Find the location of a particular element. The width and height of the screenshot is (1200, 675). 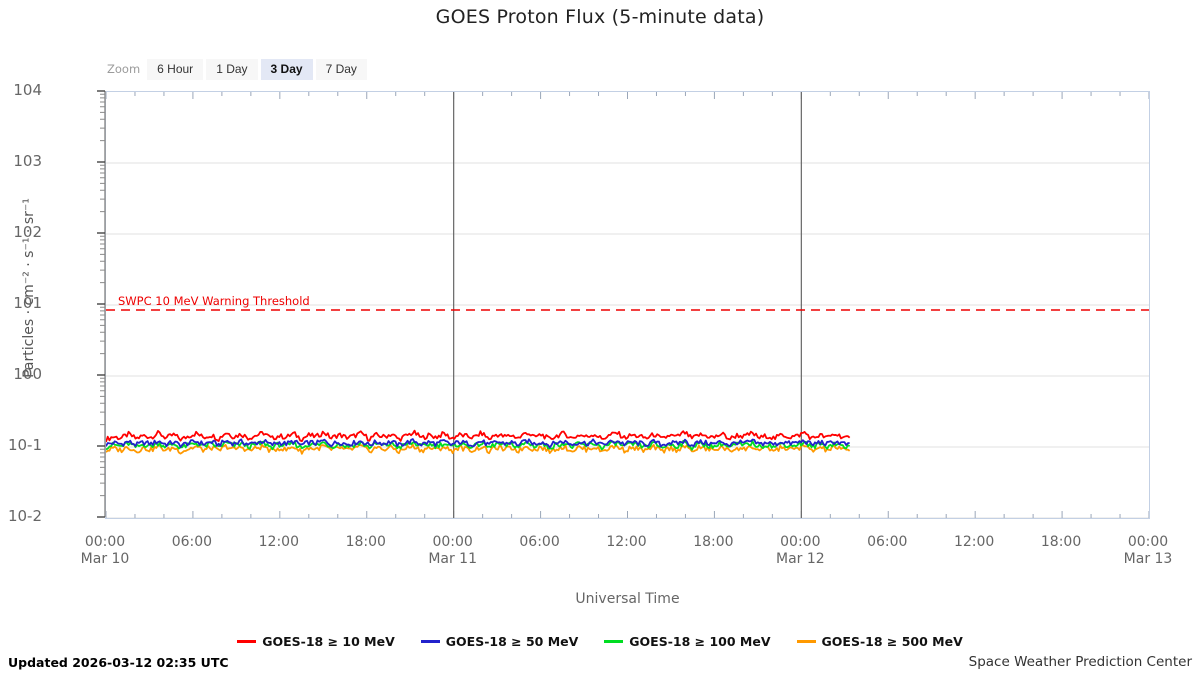

x-axis-title: Universal Time is located at coordinates (627, 599).